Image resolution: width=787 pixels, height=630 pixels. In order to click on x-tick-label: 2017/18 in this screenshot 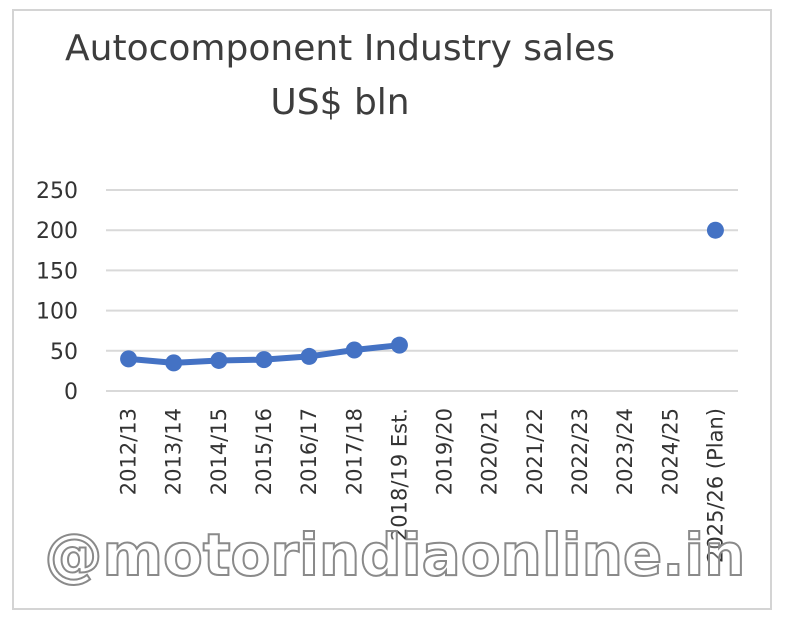, I will do `click(354, 451)`.